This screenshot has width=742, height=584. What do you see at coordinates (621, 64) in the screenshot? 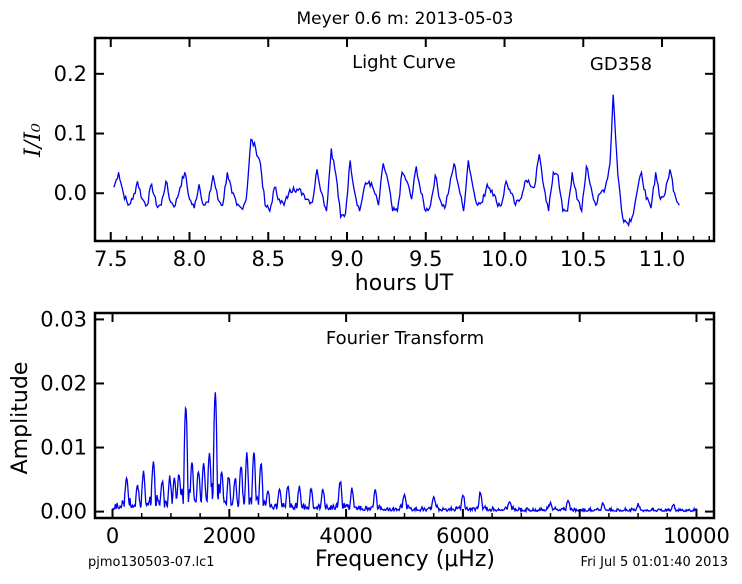
I see `star-name-annotation: GD358` at bounding box center [621, 64].